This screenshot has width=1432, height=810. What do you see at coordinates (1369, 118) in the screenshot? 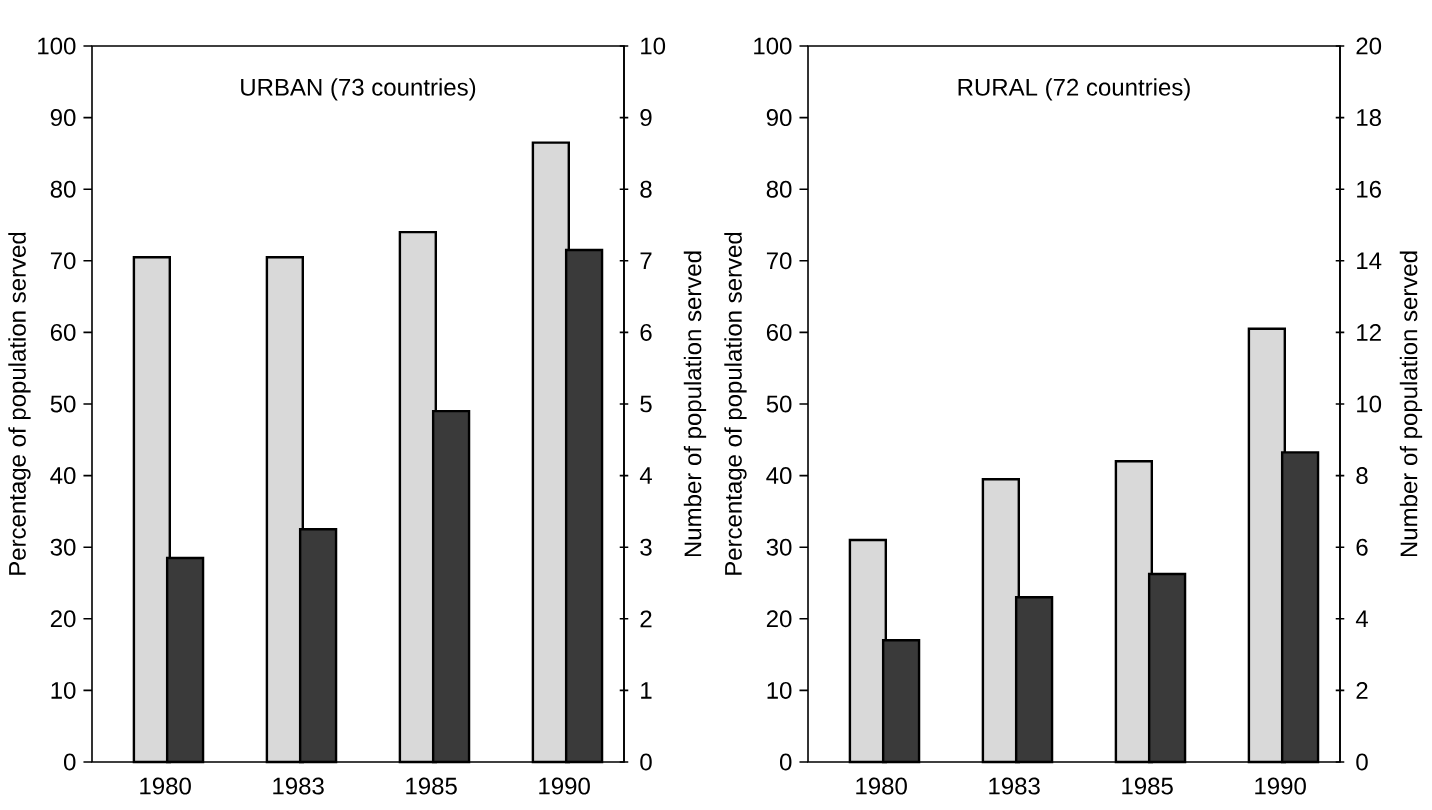
I see `y2-tick-label: 18` at bounding box center [1369, 118].